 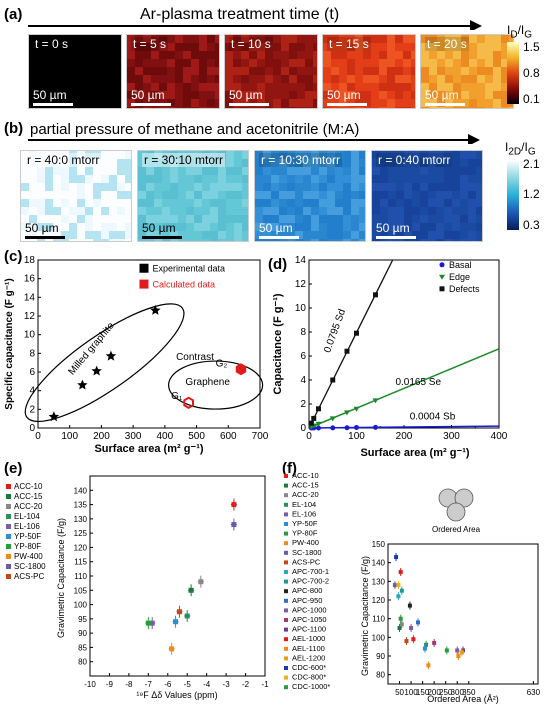 What do you see at coordinates (347, 428) in the screenshot?
I see `chart-d-point-basal` at bounding box center [347, 428].